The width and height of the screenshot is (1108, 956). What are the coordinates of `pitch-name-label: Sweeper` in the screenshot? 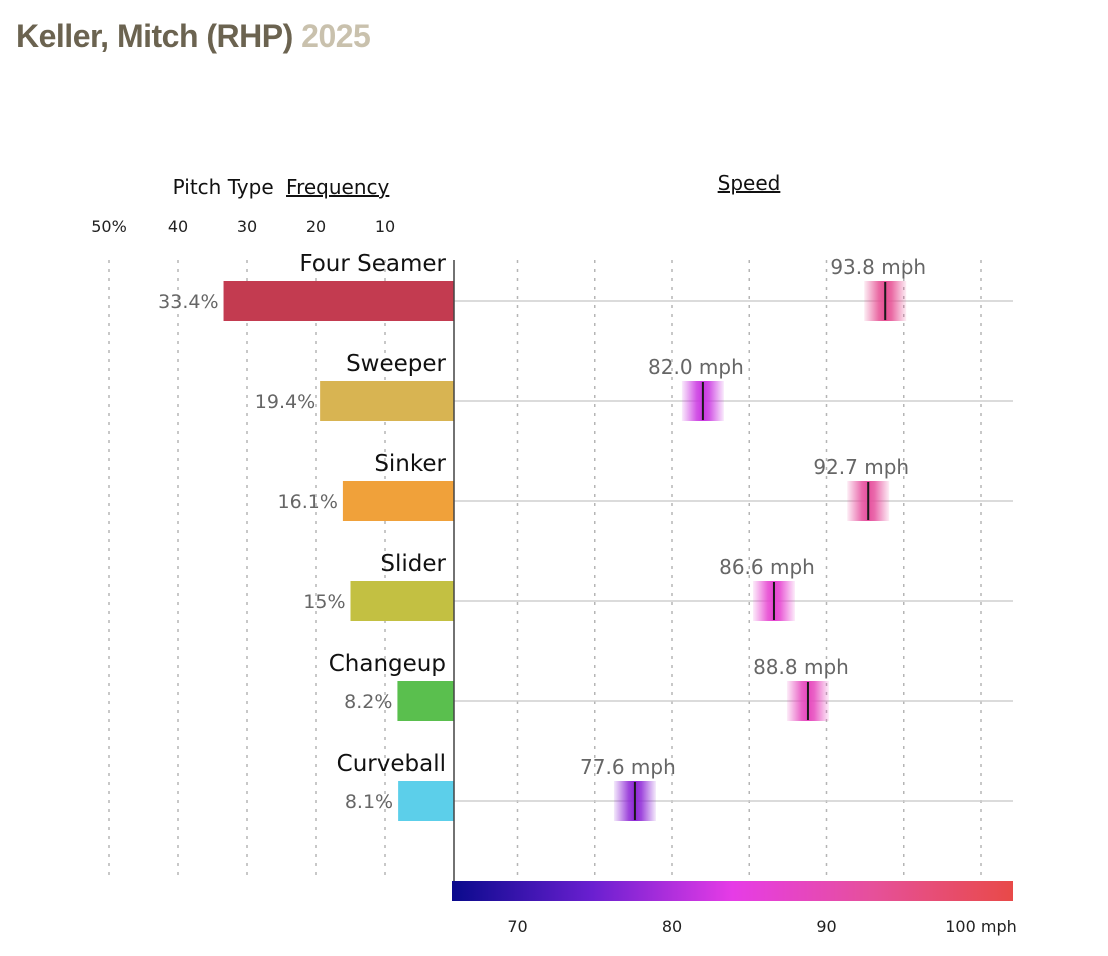 It's located at (396, 364).